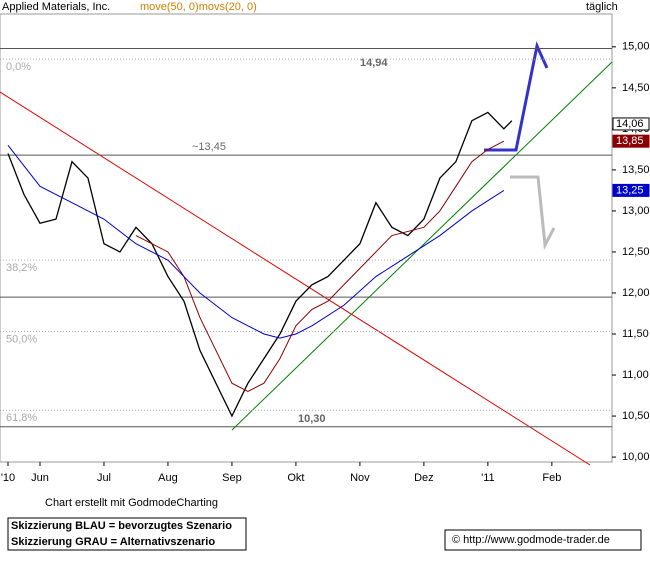 Image resolution: width=650 pixels, height=573 pixels. I want to click on title: Applied Materials, Inc., so click(56, 7).